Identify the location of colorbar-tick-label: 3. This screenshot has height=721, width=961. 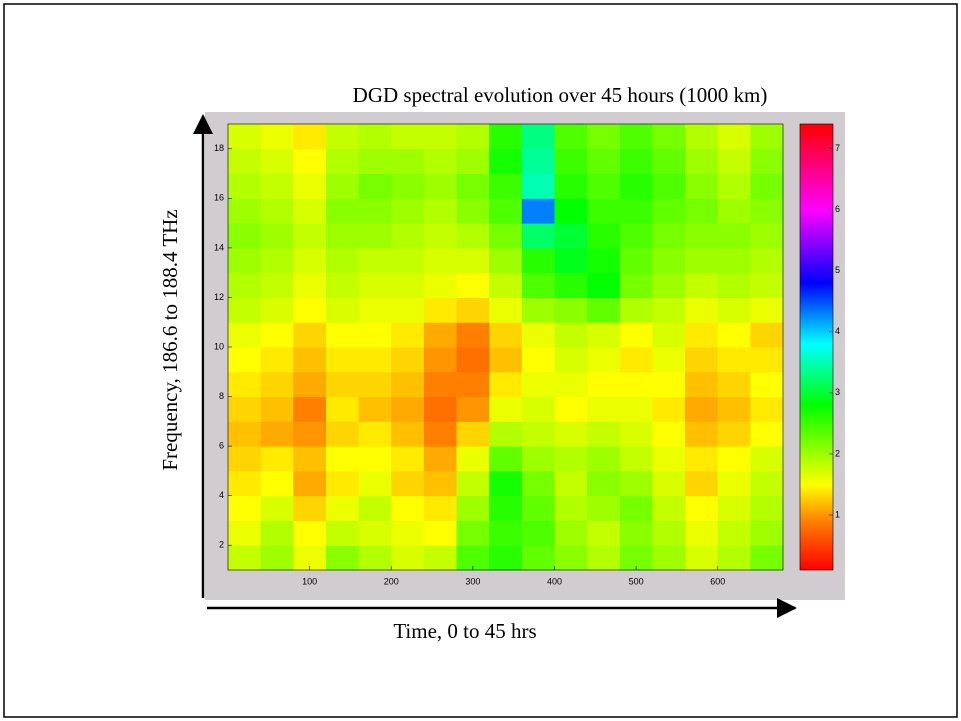
(837, 392).